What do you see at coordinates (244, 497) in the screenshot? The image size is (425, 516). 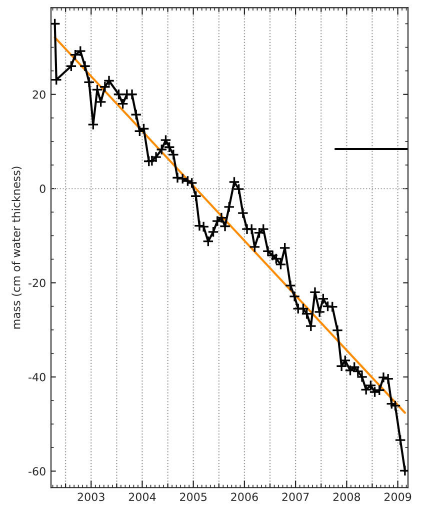 I see `x-tick-label: 2006` at bounding box center [244, 497].